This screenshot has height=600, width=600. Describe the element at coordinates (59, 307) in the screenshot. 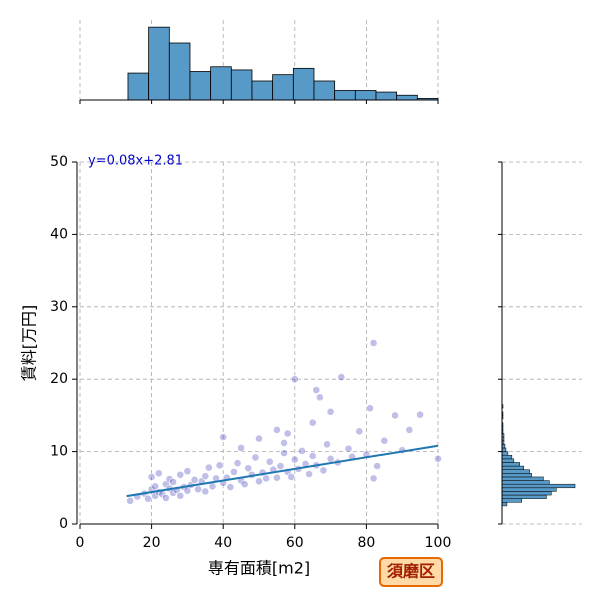

I see `y-tick-label: 30` at that location.